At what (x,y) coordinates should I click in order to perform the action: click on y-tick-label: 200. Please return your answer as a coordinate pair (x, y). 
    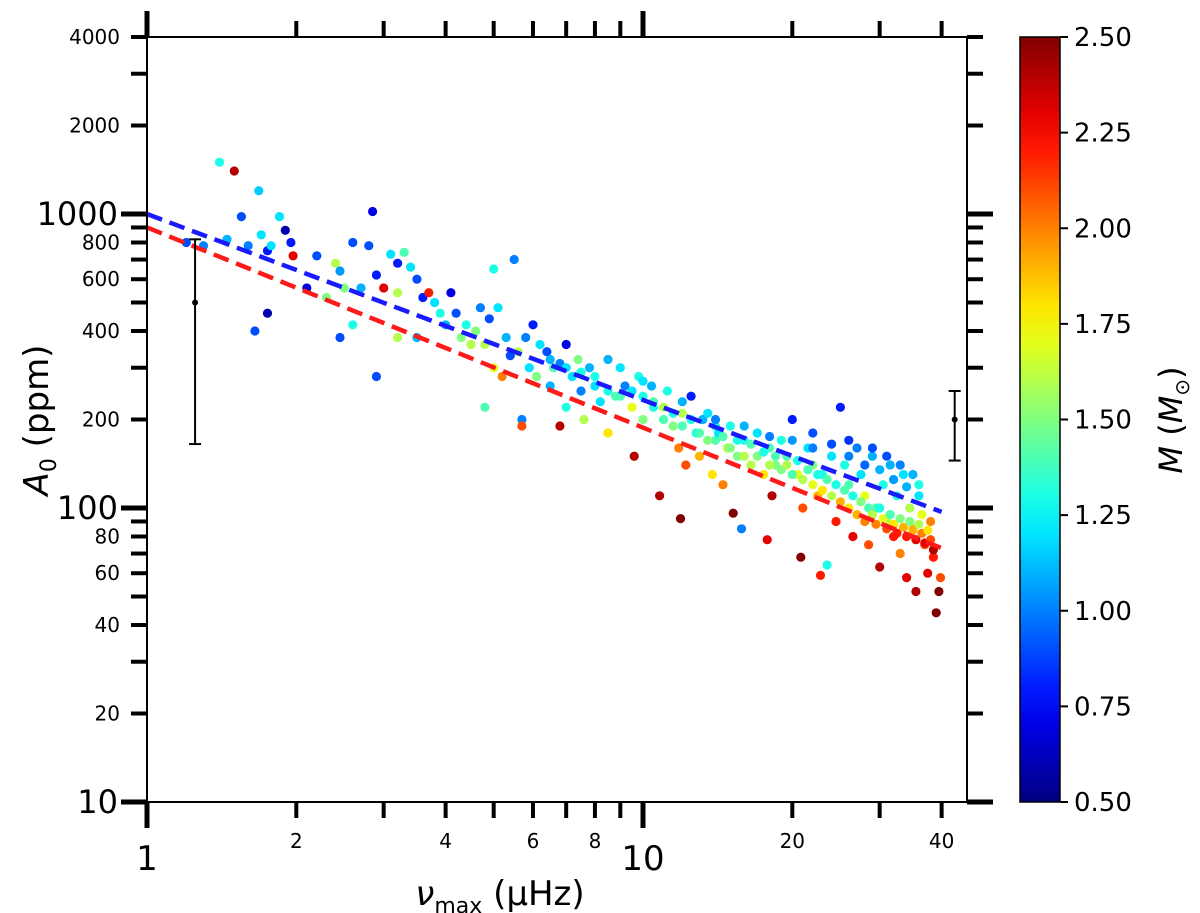
    Looking at the image, I should click on (101, 420).